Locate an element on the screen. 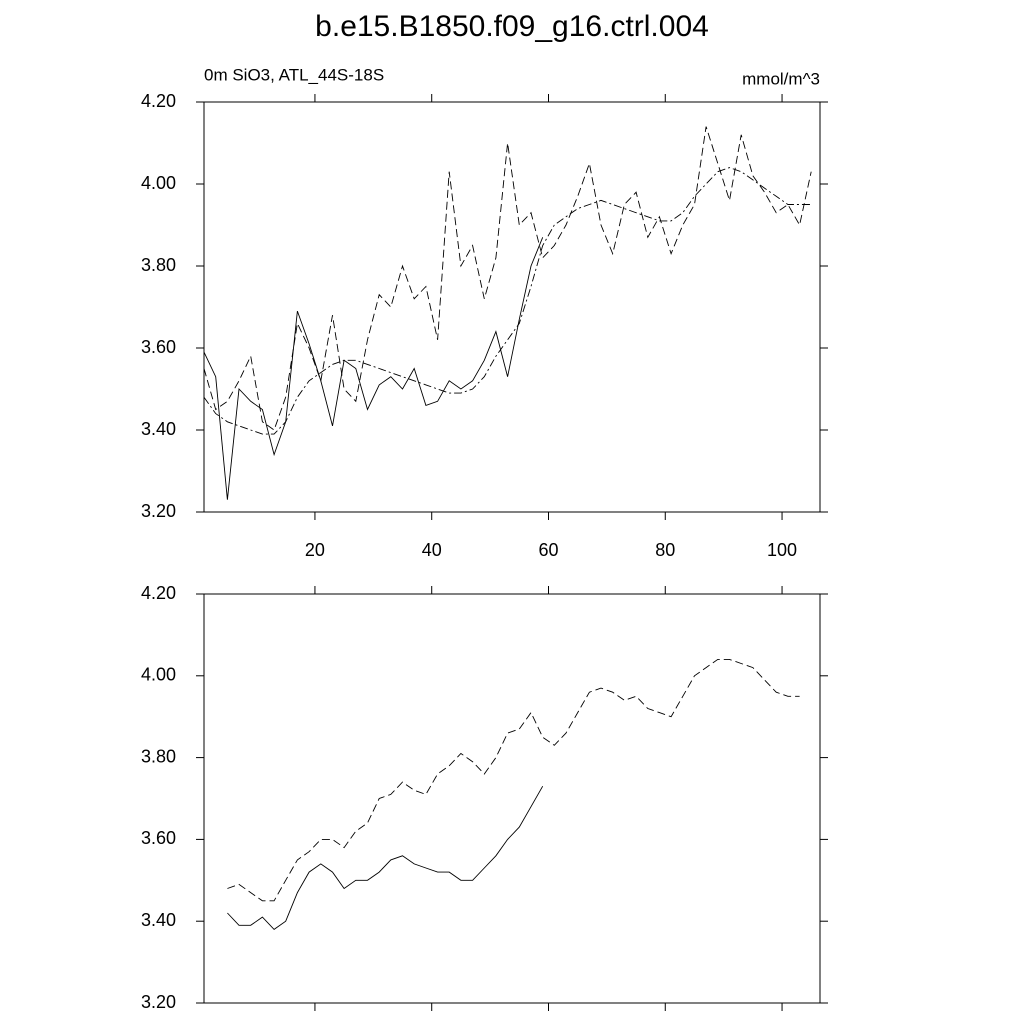 The image size is (1024, 1024). x-tick-label: 80 is located at coordinates (665, 550).